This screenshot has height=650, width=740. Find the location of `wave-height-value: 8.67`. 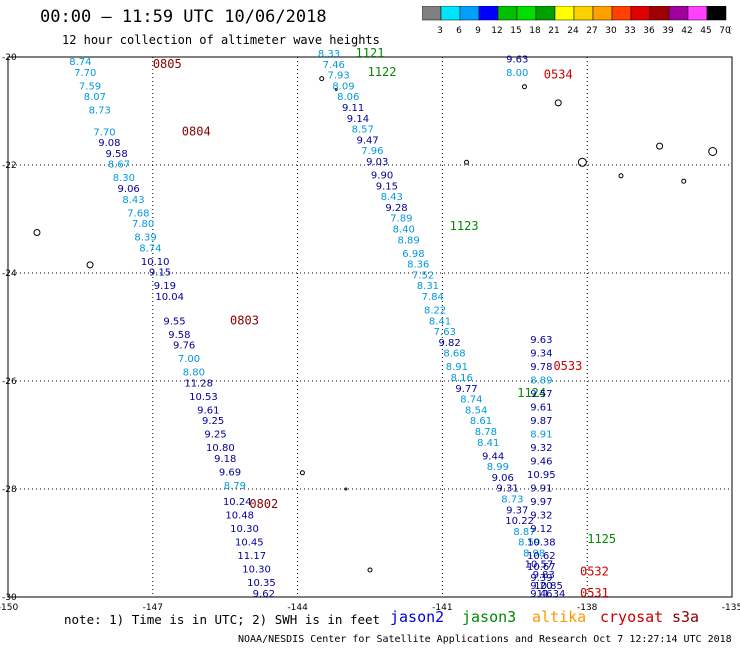

wave-height-value: 8.67 is located at coordinates (119, 165).